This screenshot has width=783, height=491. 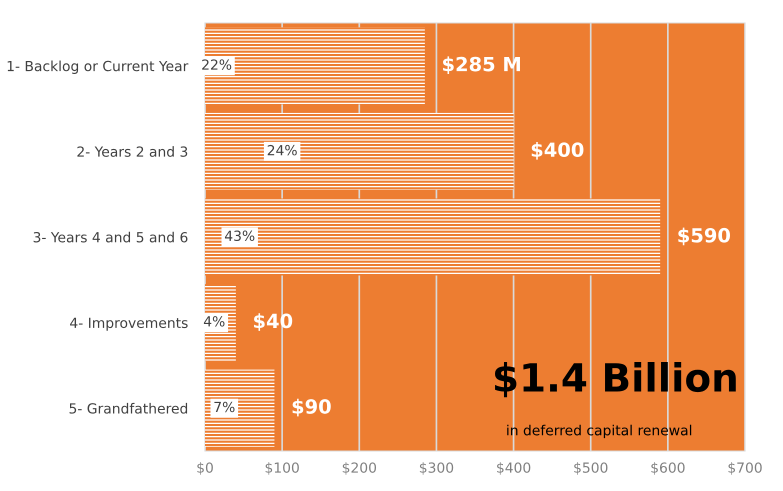 What do you see at coordinates (214, 321) in the screenshot?
I see `annotation: 4%` at bounding box center [214, 321].